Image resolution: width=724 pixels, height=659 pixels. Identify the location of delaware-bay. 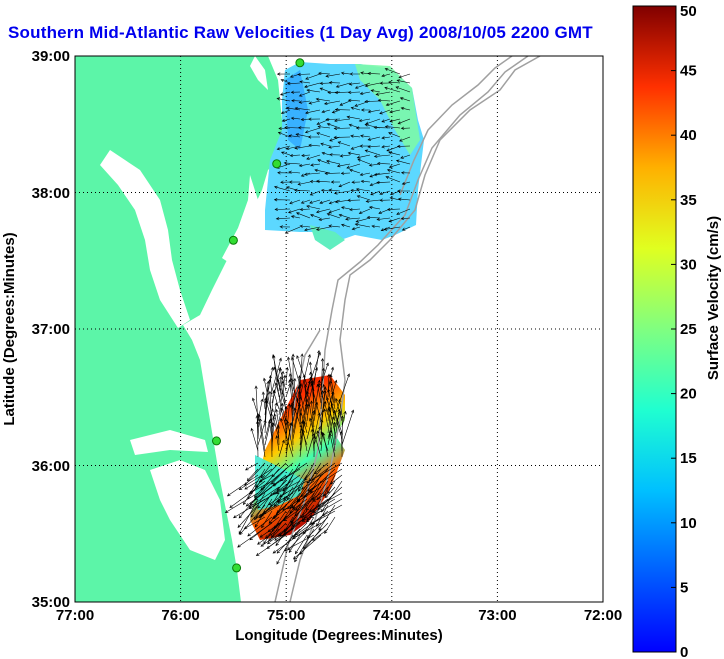
(259, 73).